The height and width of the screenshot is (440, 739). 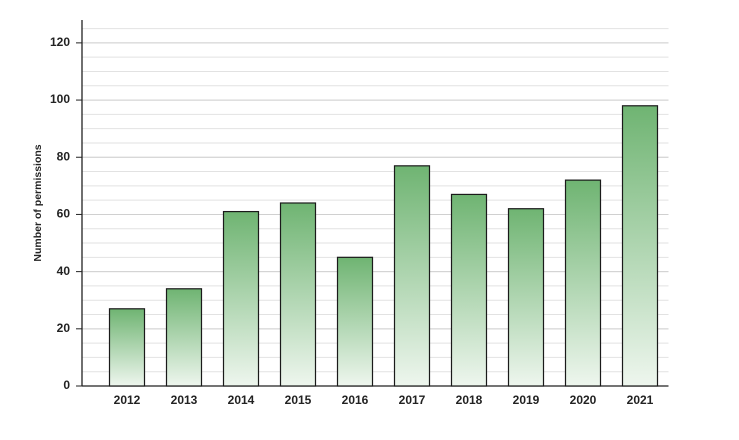 I want to click on x-tick-label: 2014, so click(x=241, y=400).